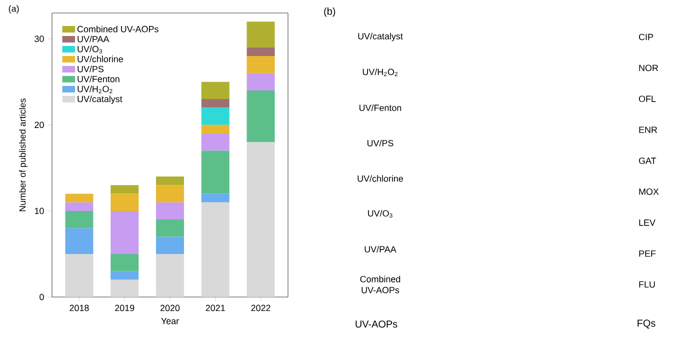 This screenshot has height=339, width=700. Describe the element at coordinates (380, 285) in the screenshot. I see `category-label: Combined UV-AOPs` at that location.